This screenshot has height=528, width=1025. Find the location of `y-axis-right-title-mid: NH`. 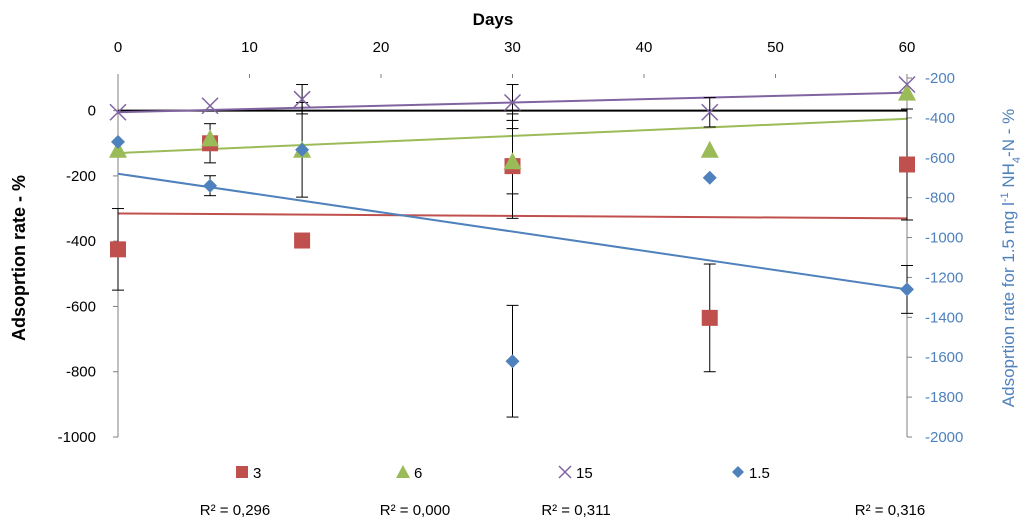

y-axis-right-title-mid: NH is located at coordinates (1008, 177).